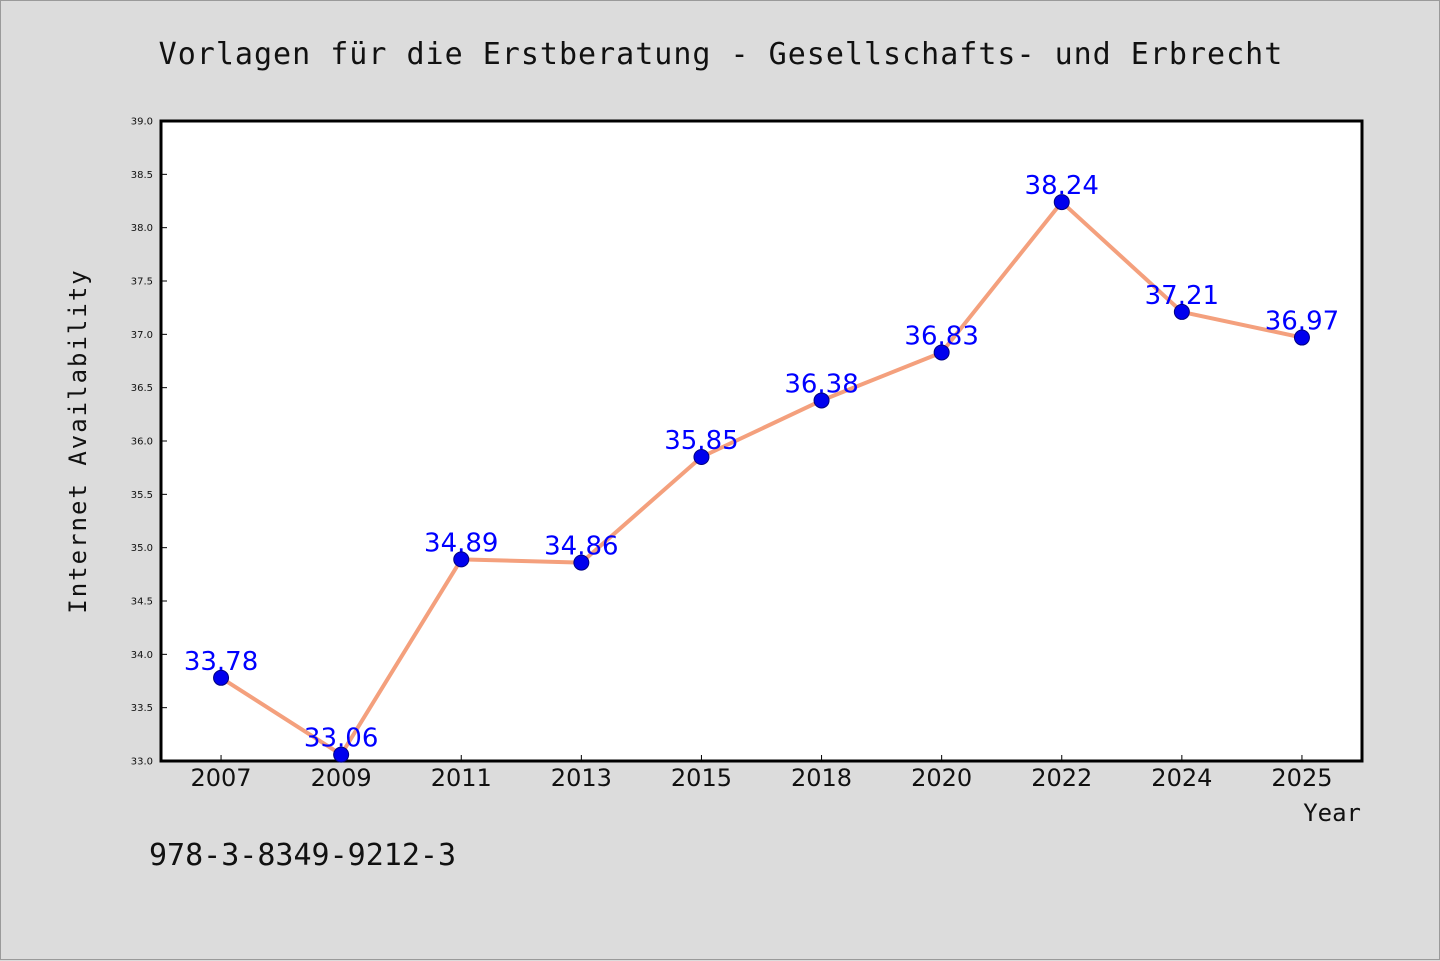  I want to click on y-tick-label: 33.5, so click(142, 708).